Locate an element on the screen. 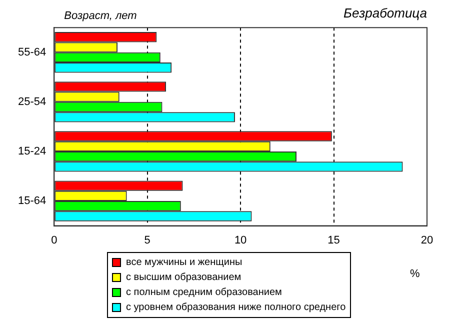  x-tick-label: 10 is located at coordinates (240, 240).